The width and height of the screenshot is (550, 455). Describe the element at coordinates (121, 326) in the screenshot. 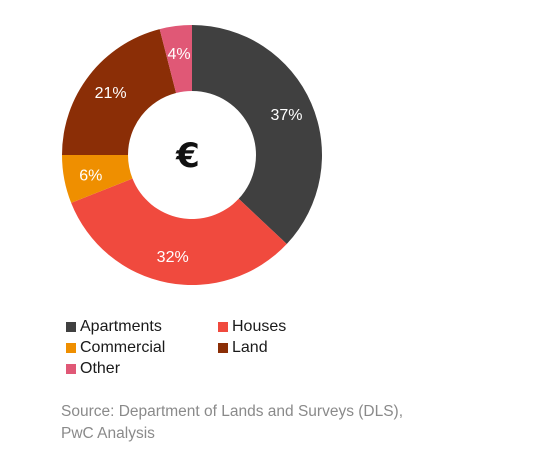

I see `legend-label-apartments: Apartments` at that location.